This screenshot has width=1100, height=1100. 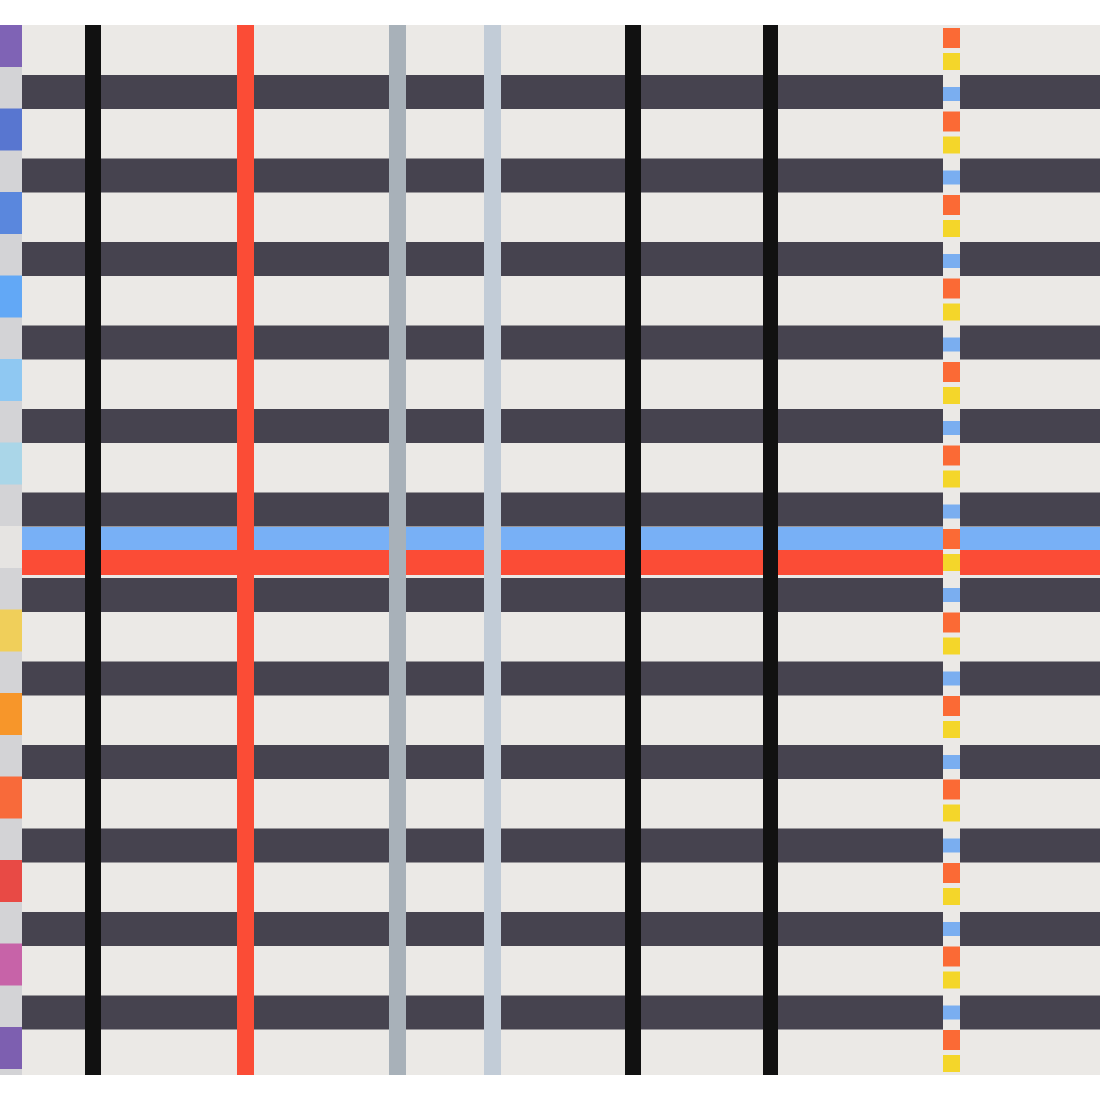 What do you see at coordinates (561, 538) in the screenshot?
I see `blue-band` at bounding box center [561, 538].